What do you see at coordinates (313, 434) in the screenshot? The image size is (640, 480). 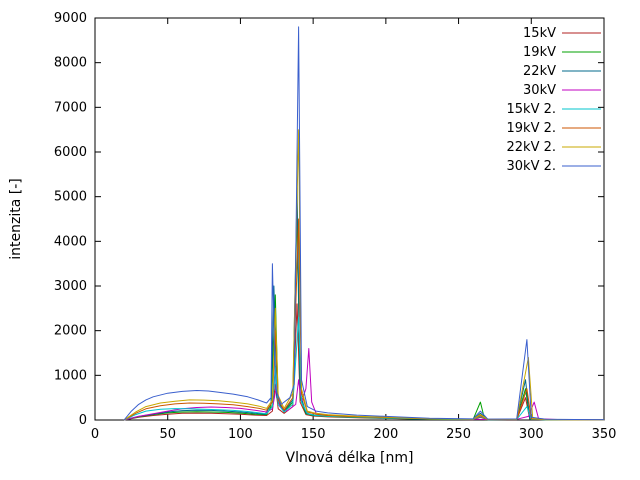 I see `x-tick-label: 150` at bounding box center [313, 434].